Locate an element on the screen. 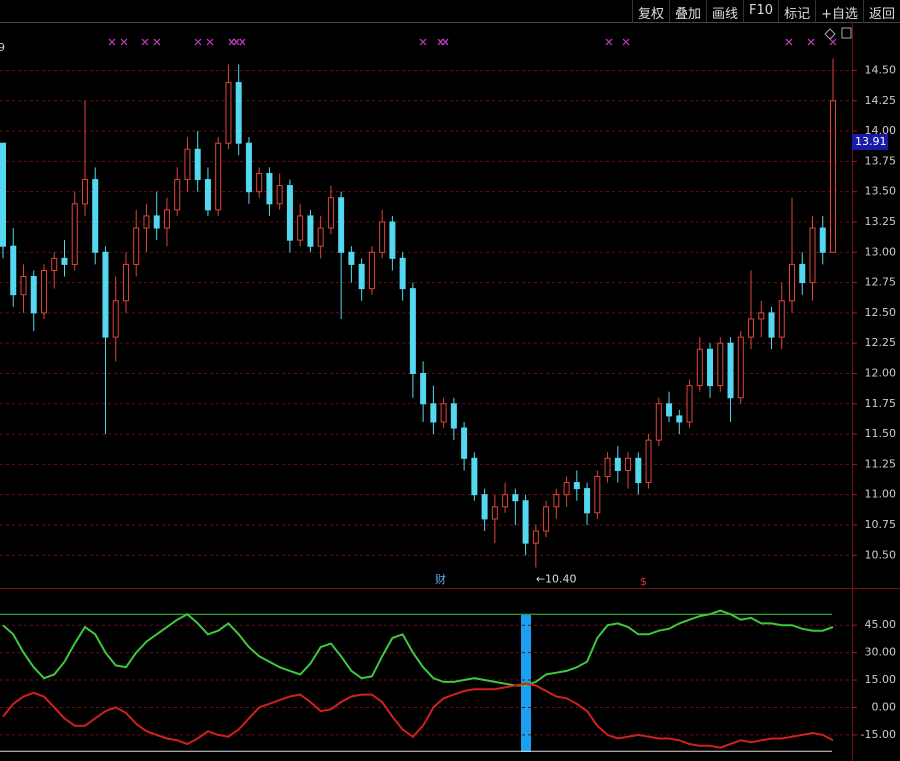  y-tick-label: 15.00 is located at coordinates (881, 679).